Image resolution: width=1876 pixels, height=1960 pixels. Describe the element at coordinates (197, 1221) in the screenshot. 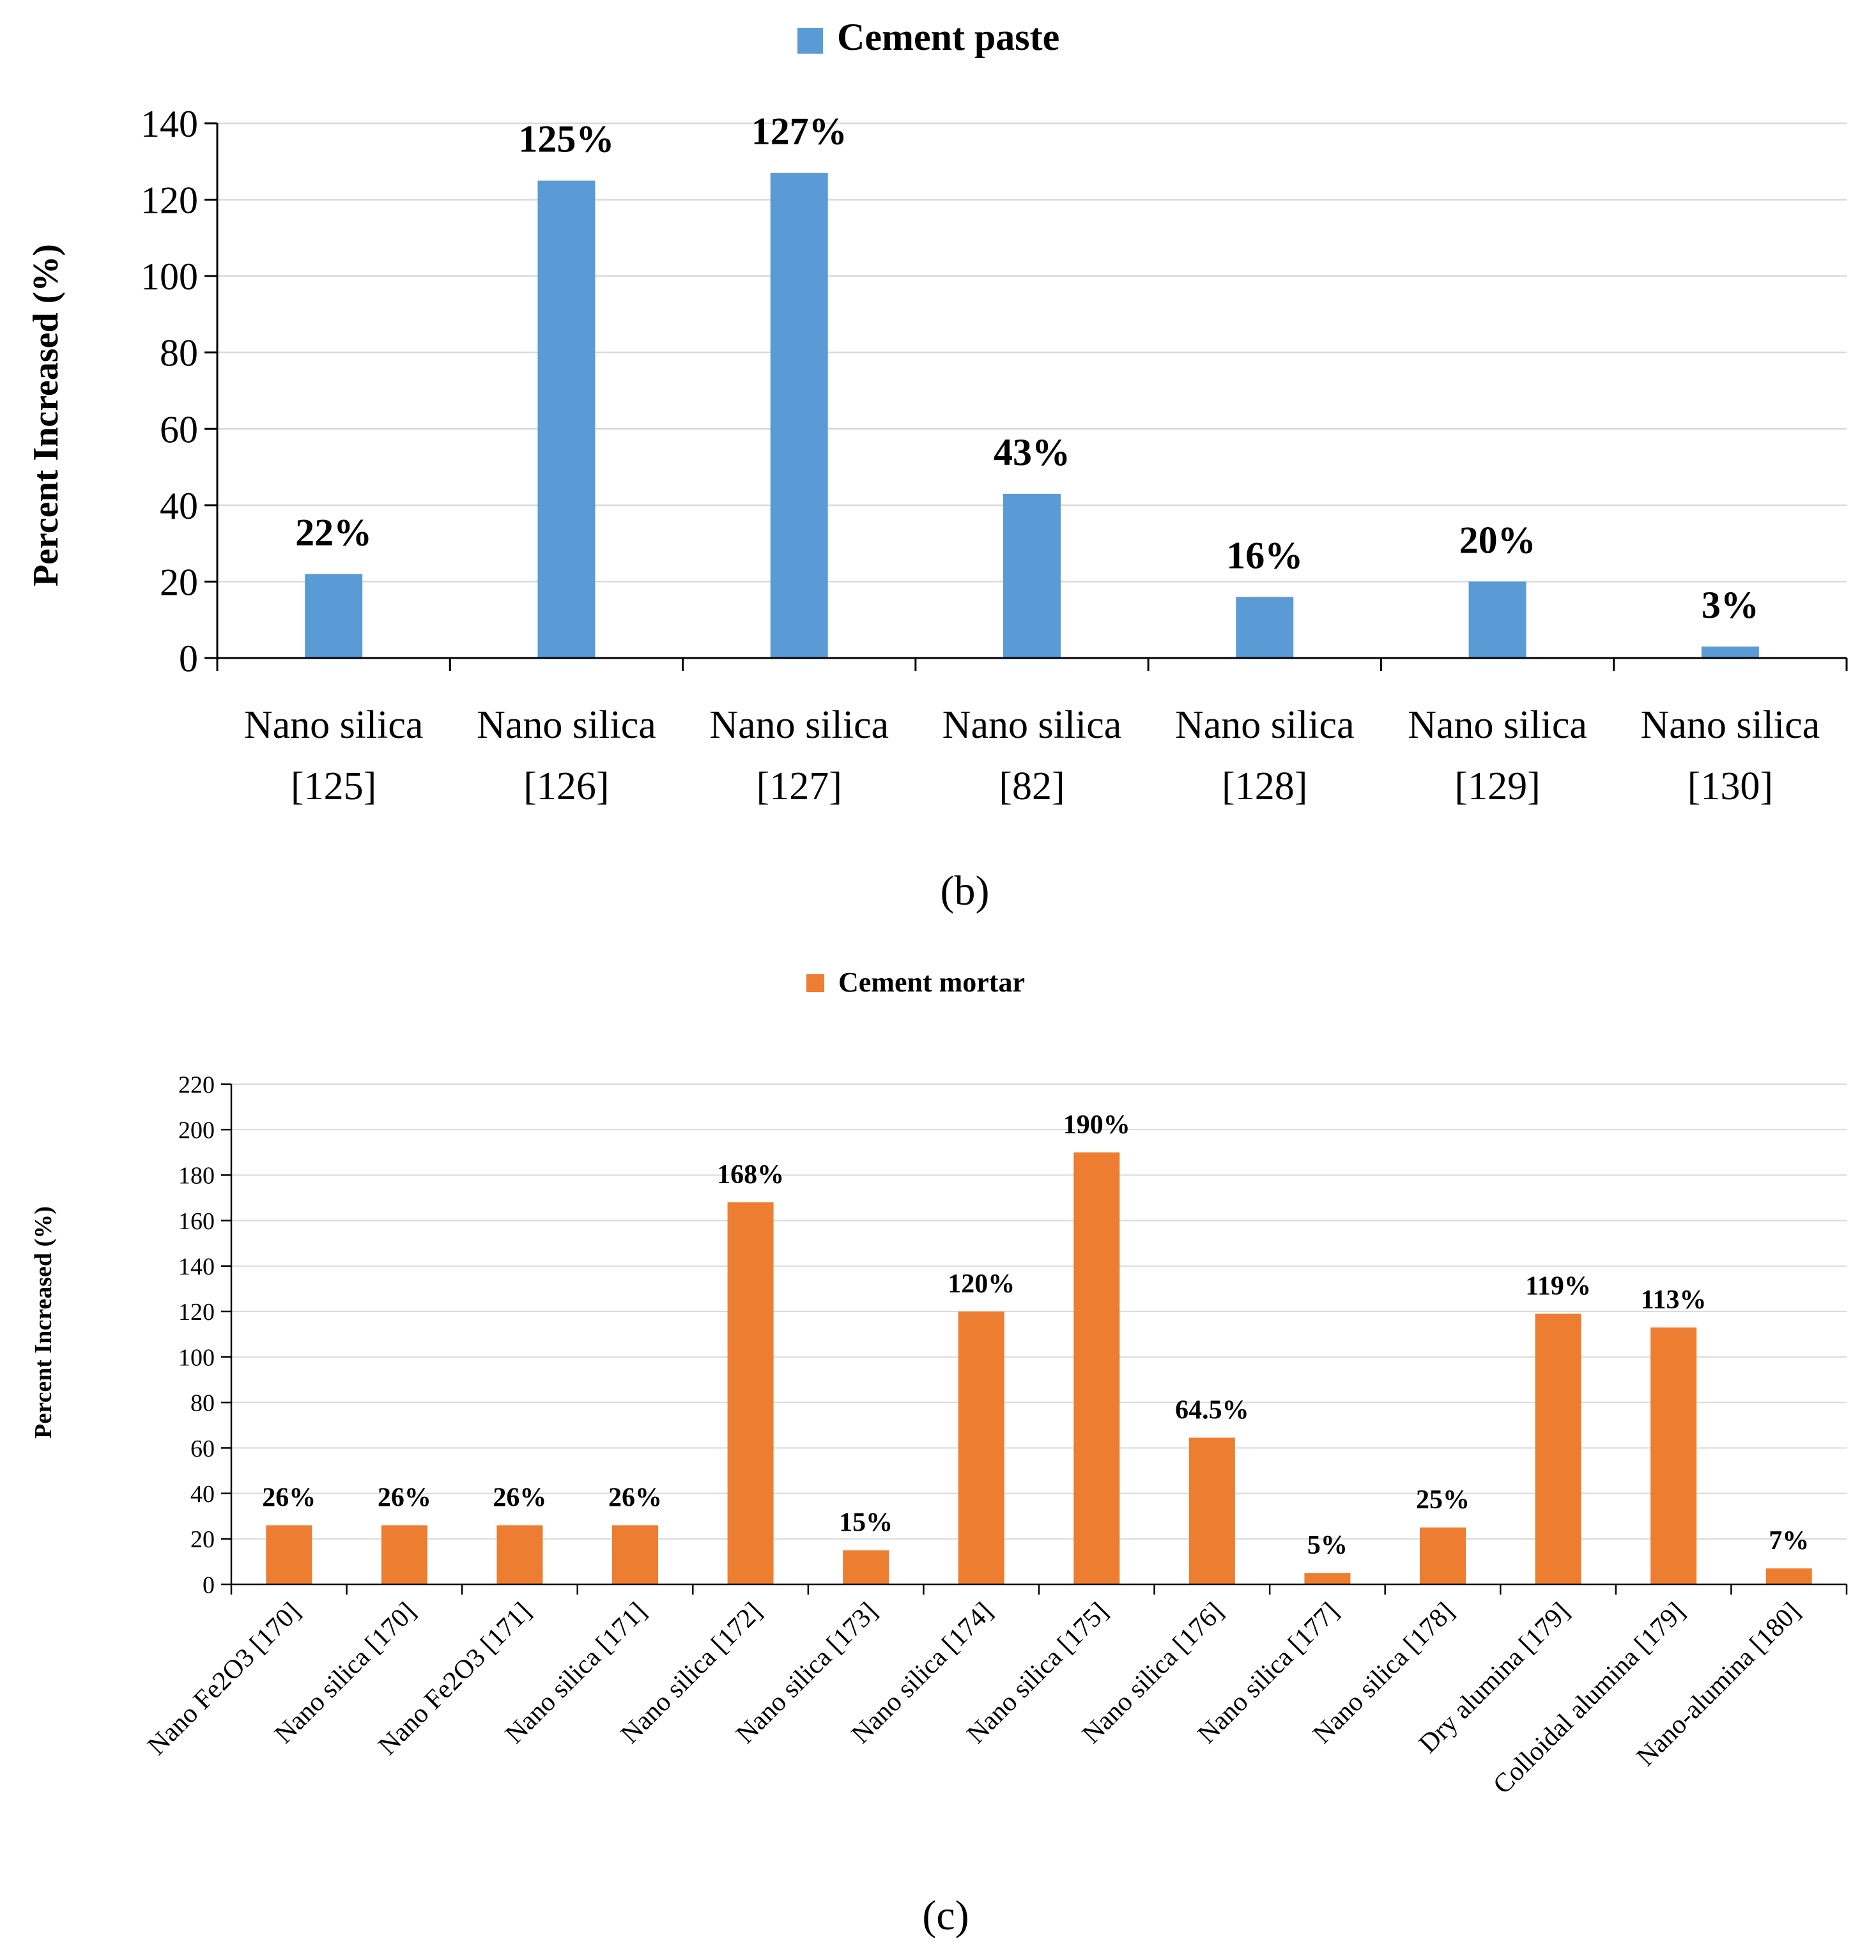

I see `y-tick-label: 160` at that location.